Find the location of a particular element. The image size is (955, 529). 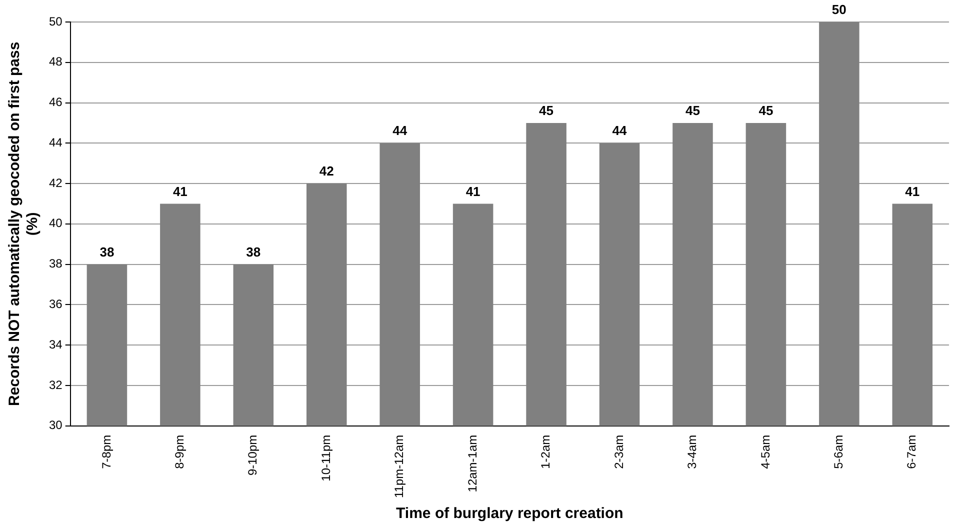

y-tick-label: 38 is located at coordinates (55, 263).